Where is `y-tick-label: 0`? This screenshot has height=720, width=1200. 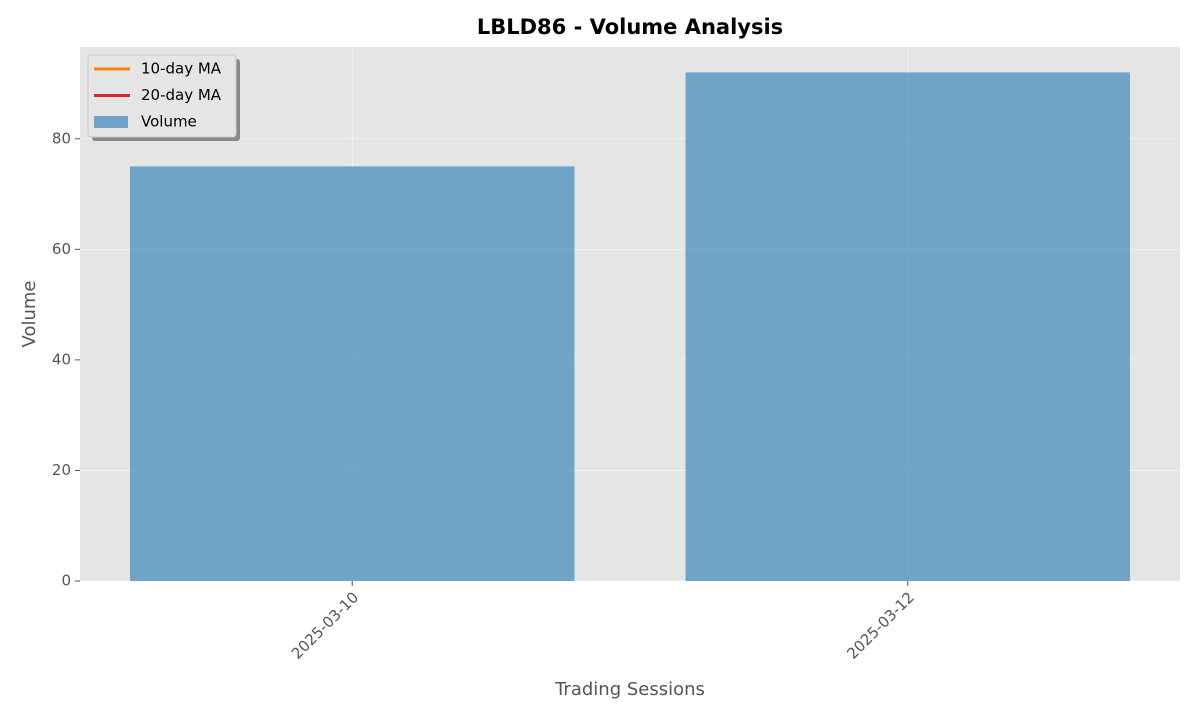
y-tick-label: 0 is located at coordinates (66, 581).